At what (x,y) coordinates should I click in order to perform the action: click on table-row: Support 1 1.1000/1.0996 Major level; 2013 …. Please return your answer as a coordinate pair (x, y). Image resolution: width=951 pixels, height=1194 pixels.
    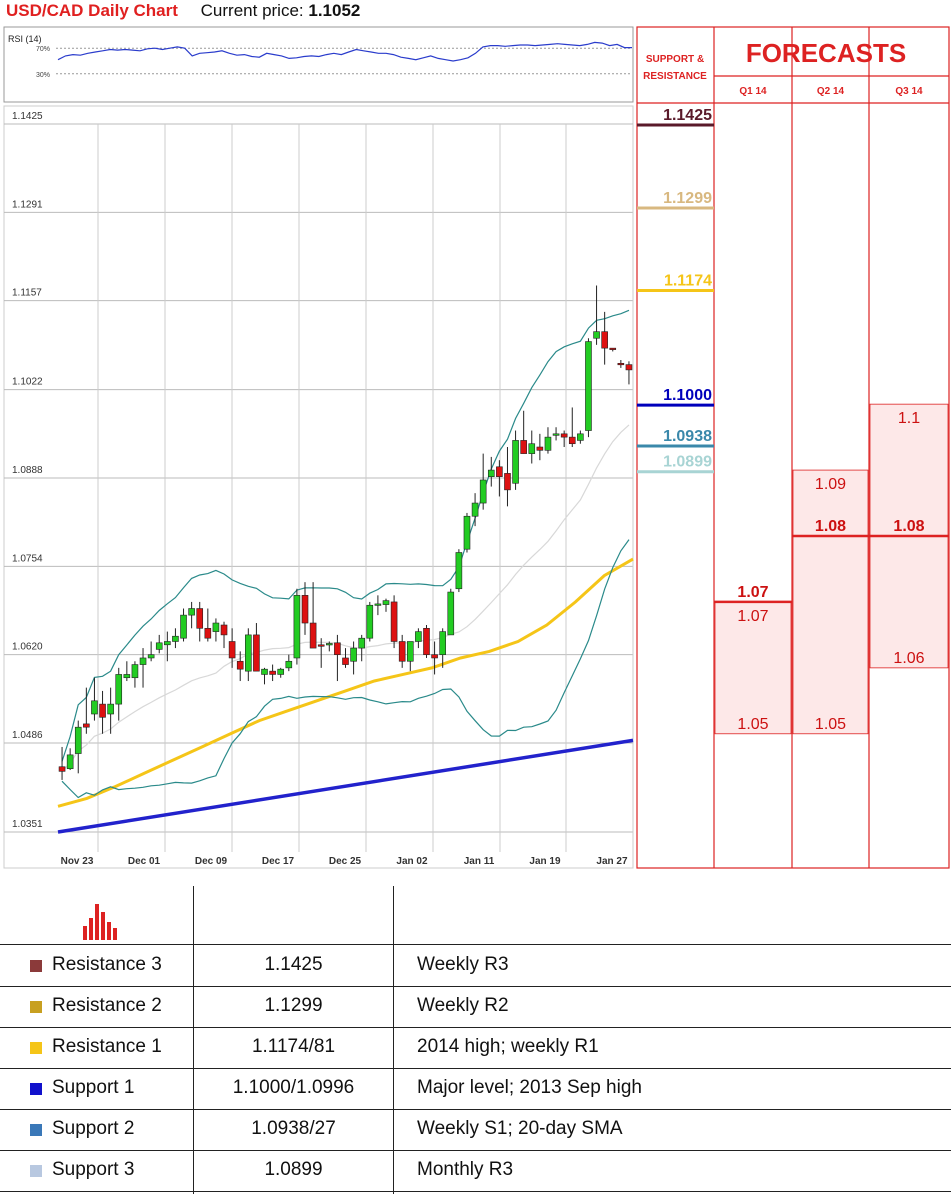
    Looking at the image, I should click on (475, 1089).